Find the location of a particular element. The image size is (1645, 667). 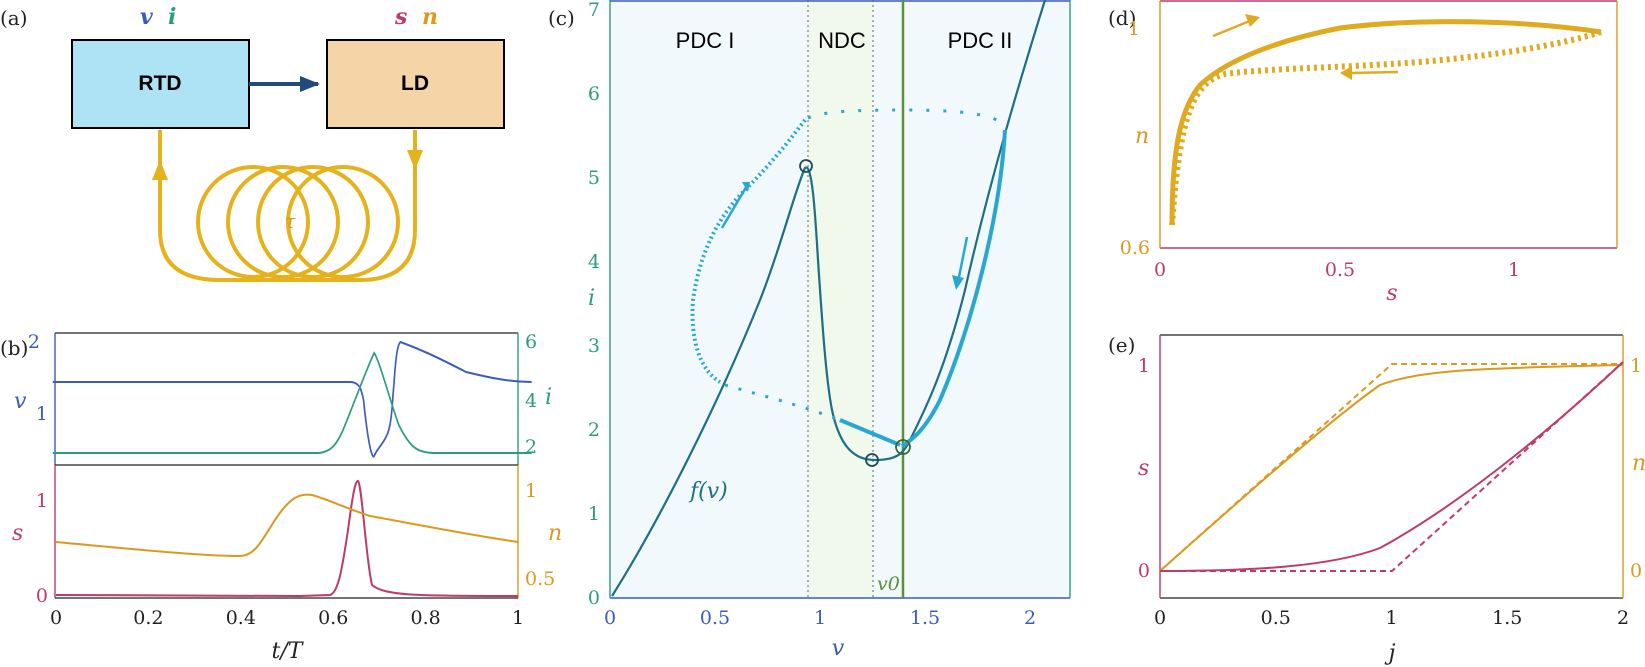

c-xticks-1: 0.5 is located at coordinates (715, 618).